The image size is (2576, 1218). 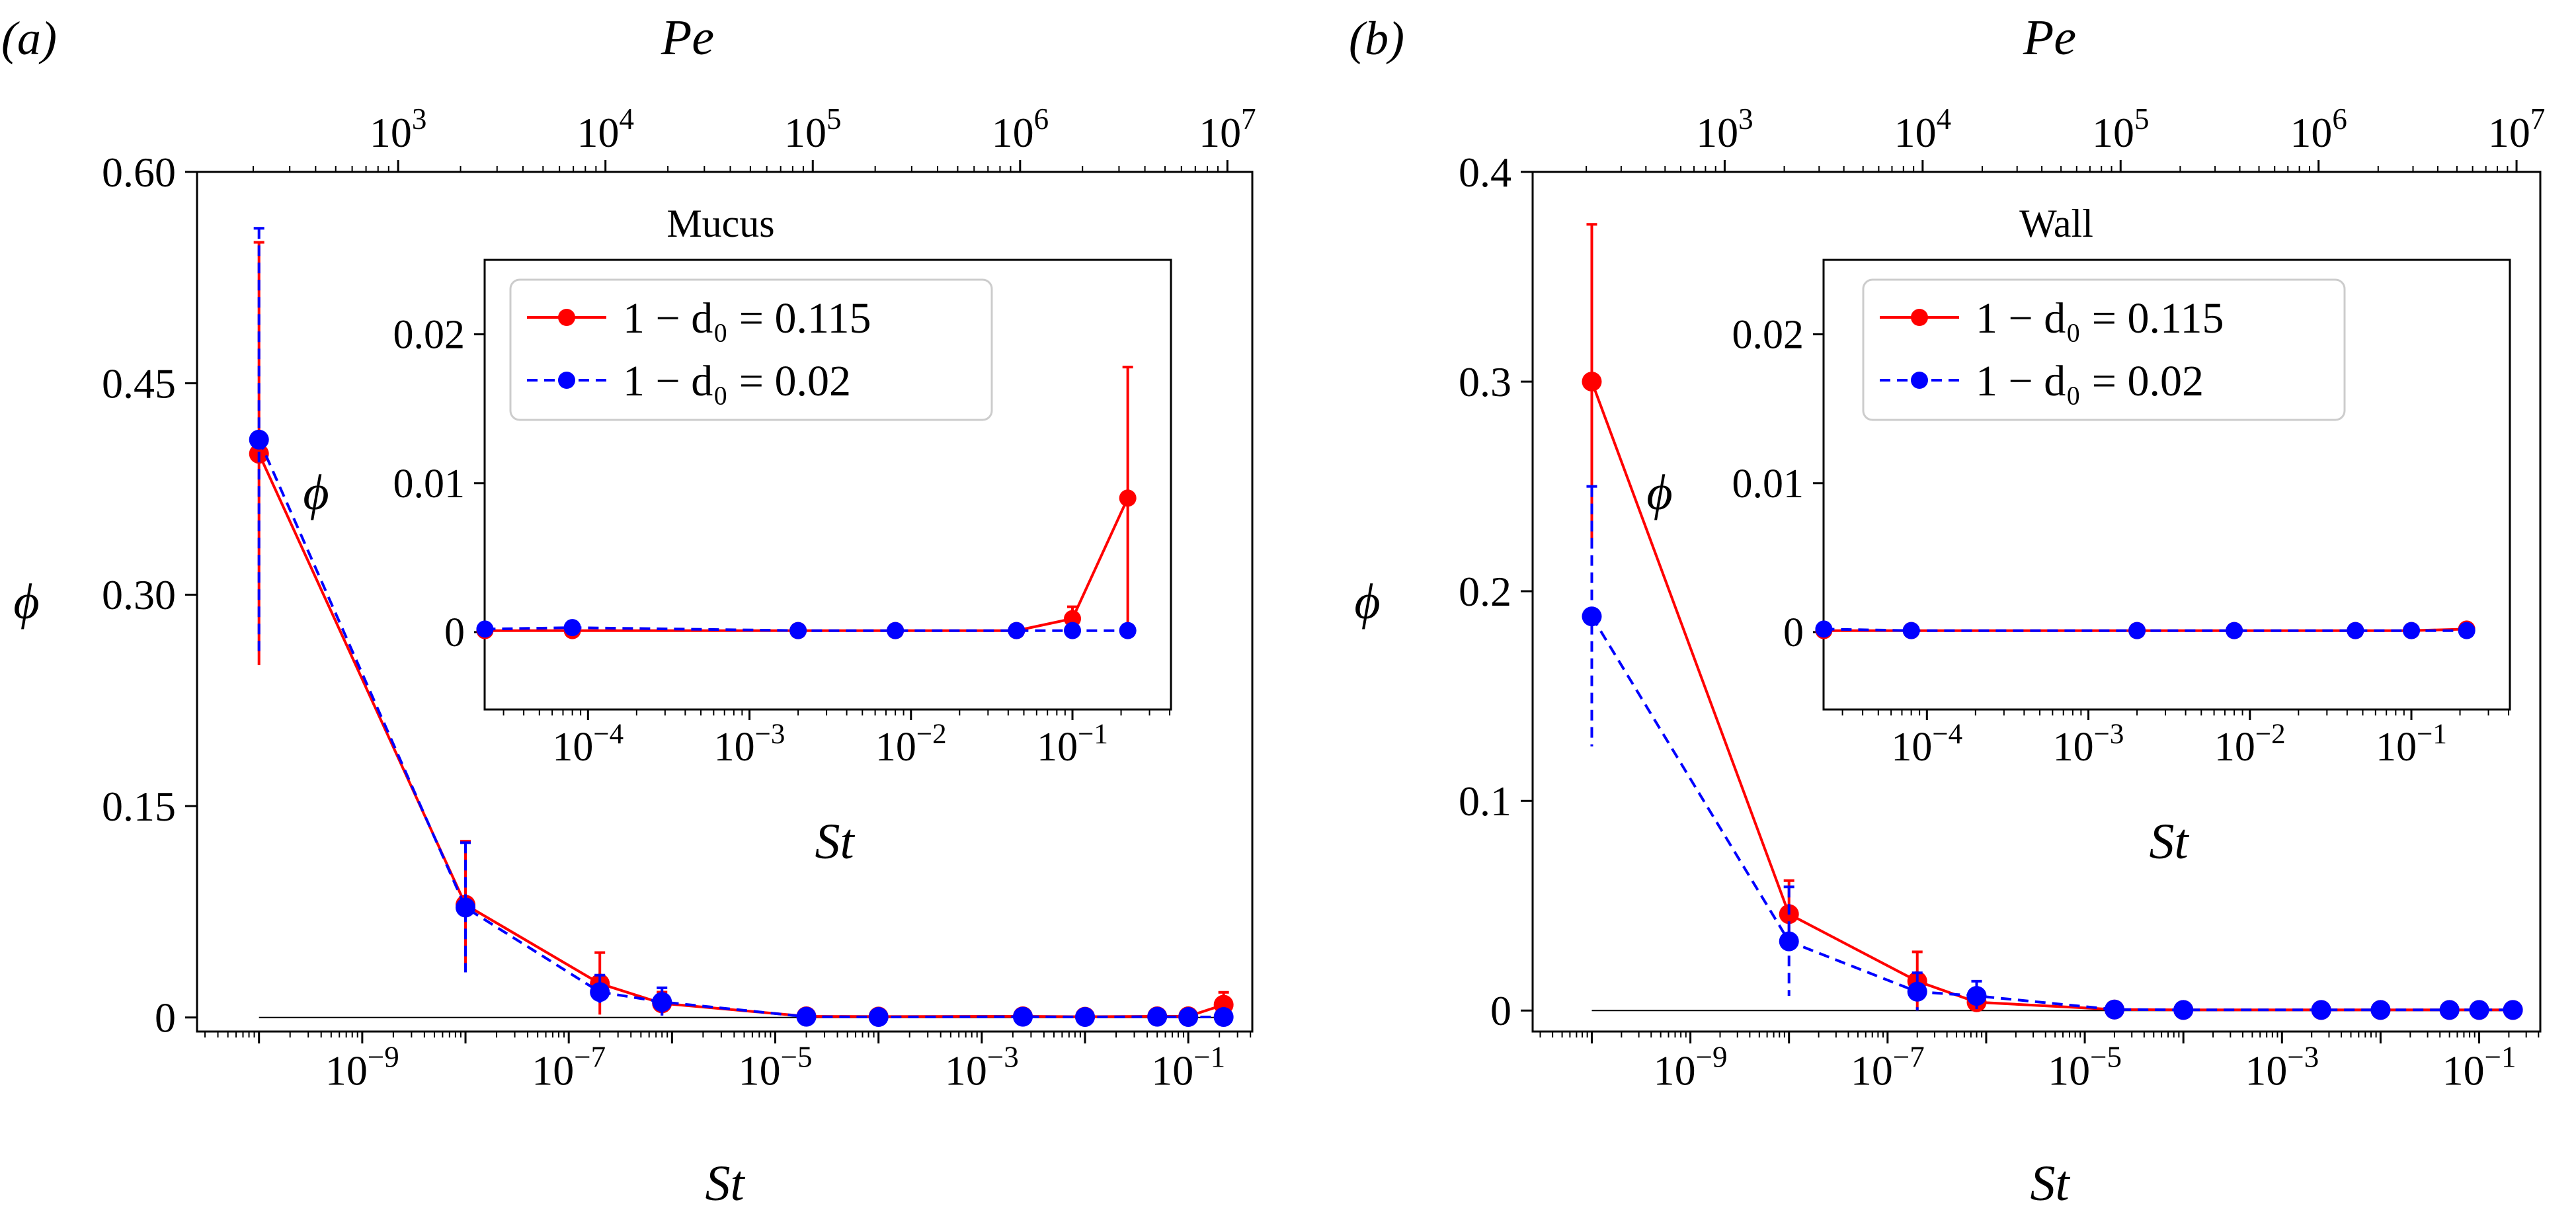 I want to click on y-tick-label: 0.3, so click(x=1485, y=381).